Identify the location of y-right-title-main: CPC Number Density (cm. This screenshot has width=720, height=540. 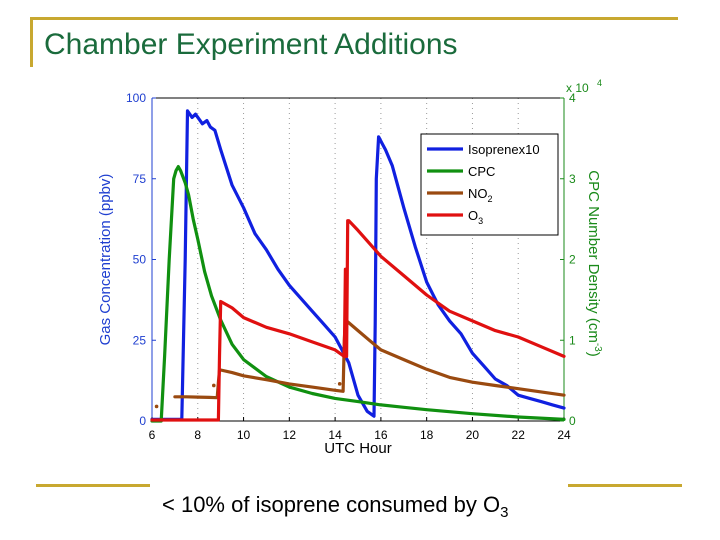
(593, 256).